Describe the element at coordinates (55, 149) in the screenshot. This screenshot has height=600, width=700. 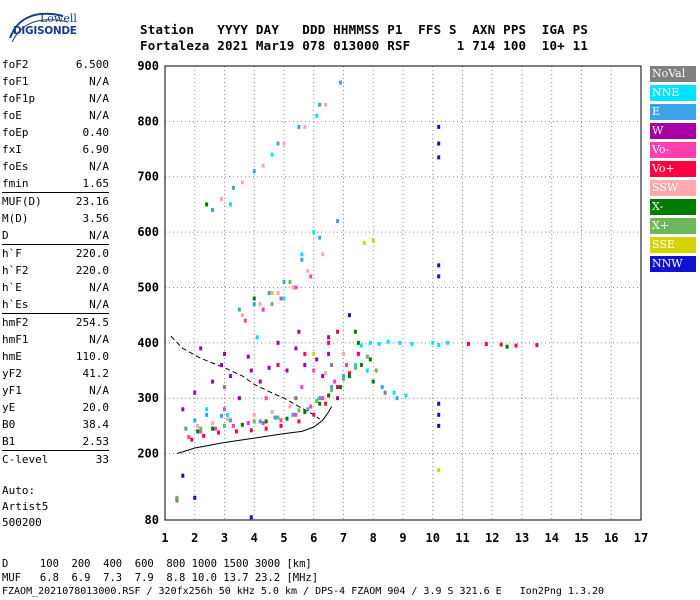
I see `param-row: fxI 6.90` at that location.